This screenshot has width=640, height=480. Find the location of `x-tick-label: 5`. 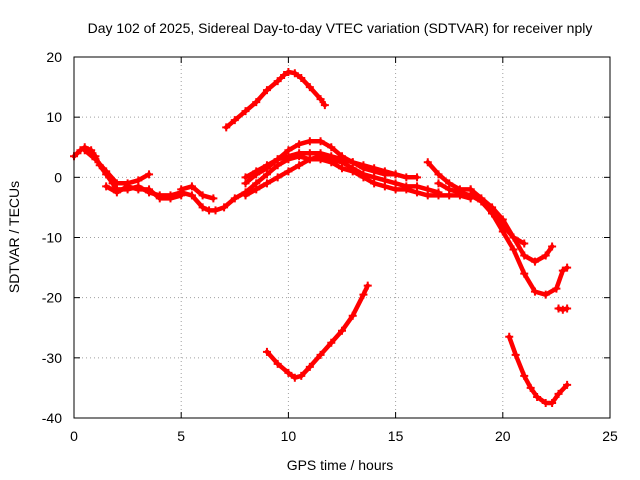

x-tick-label: 5 is located at coordinates (181, 436).